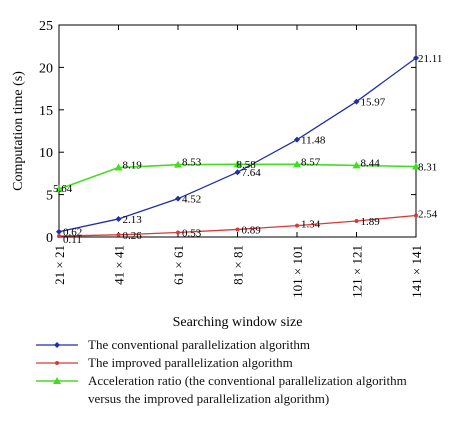 This screenshot has width=474, height=428. Describe the element at coordinates (427, 168) in the screenshot. I see `data-label-acceleration: 8.31` at that location.